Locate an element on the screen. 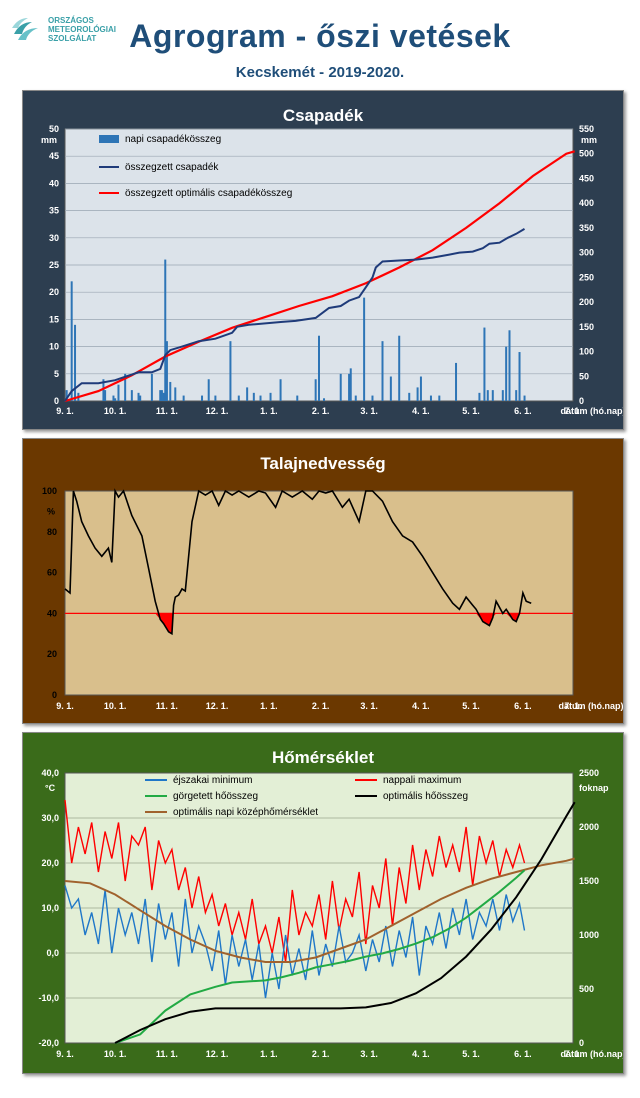 Image resolution: width=640 pixels, height=1098 pixels. y-tick-label: 0,0 is located at coordinates (52, 953).